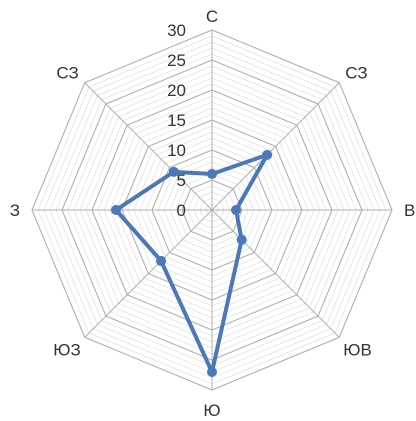 The image size is (416, 421). I want to click on radial-tick-label: 15, so click(176, 120).